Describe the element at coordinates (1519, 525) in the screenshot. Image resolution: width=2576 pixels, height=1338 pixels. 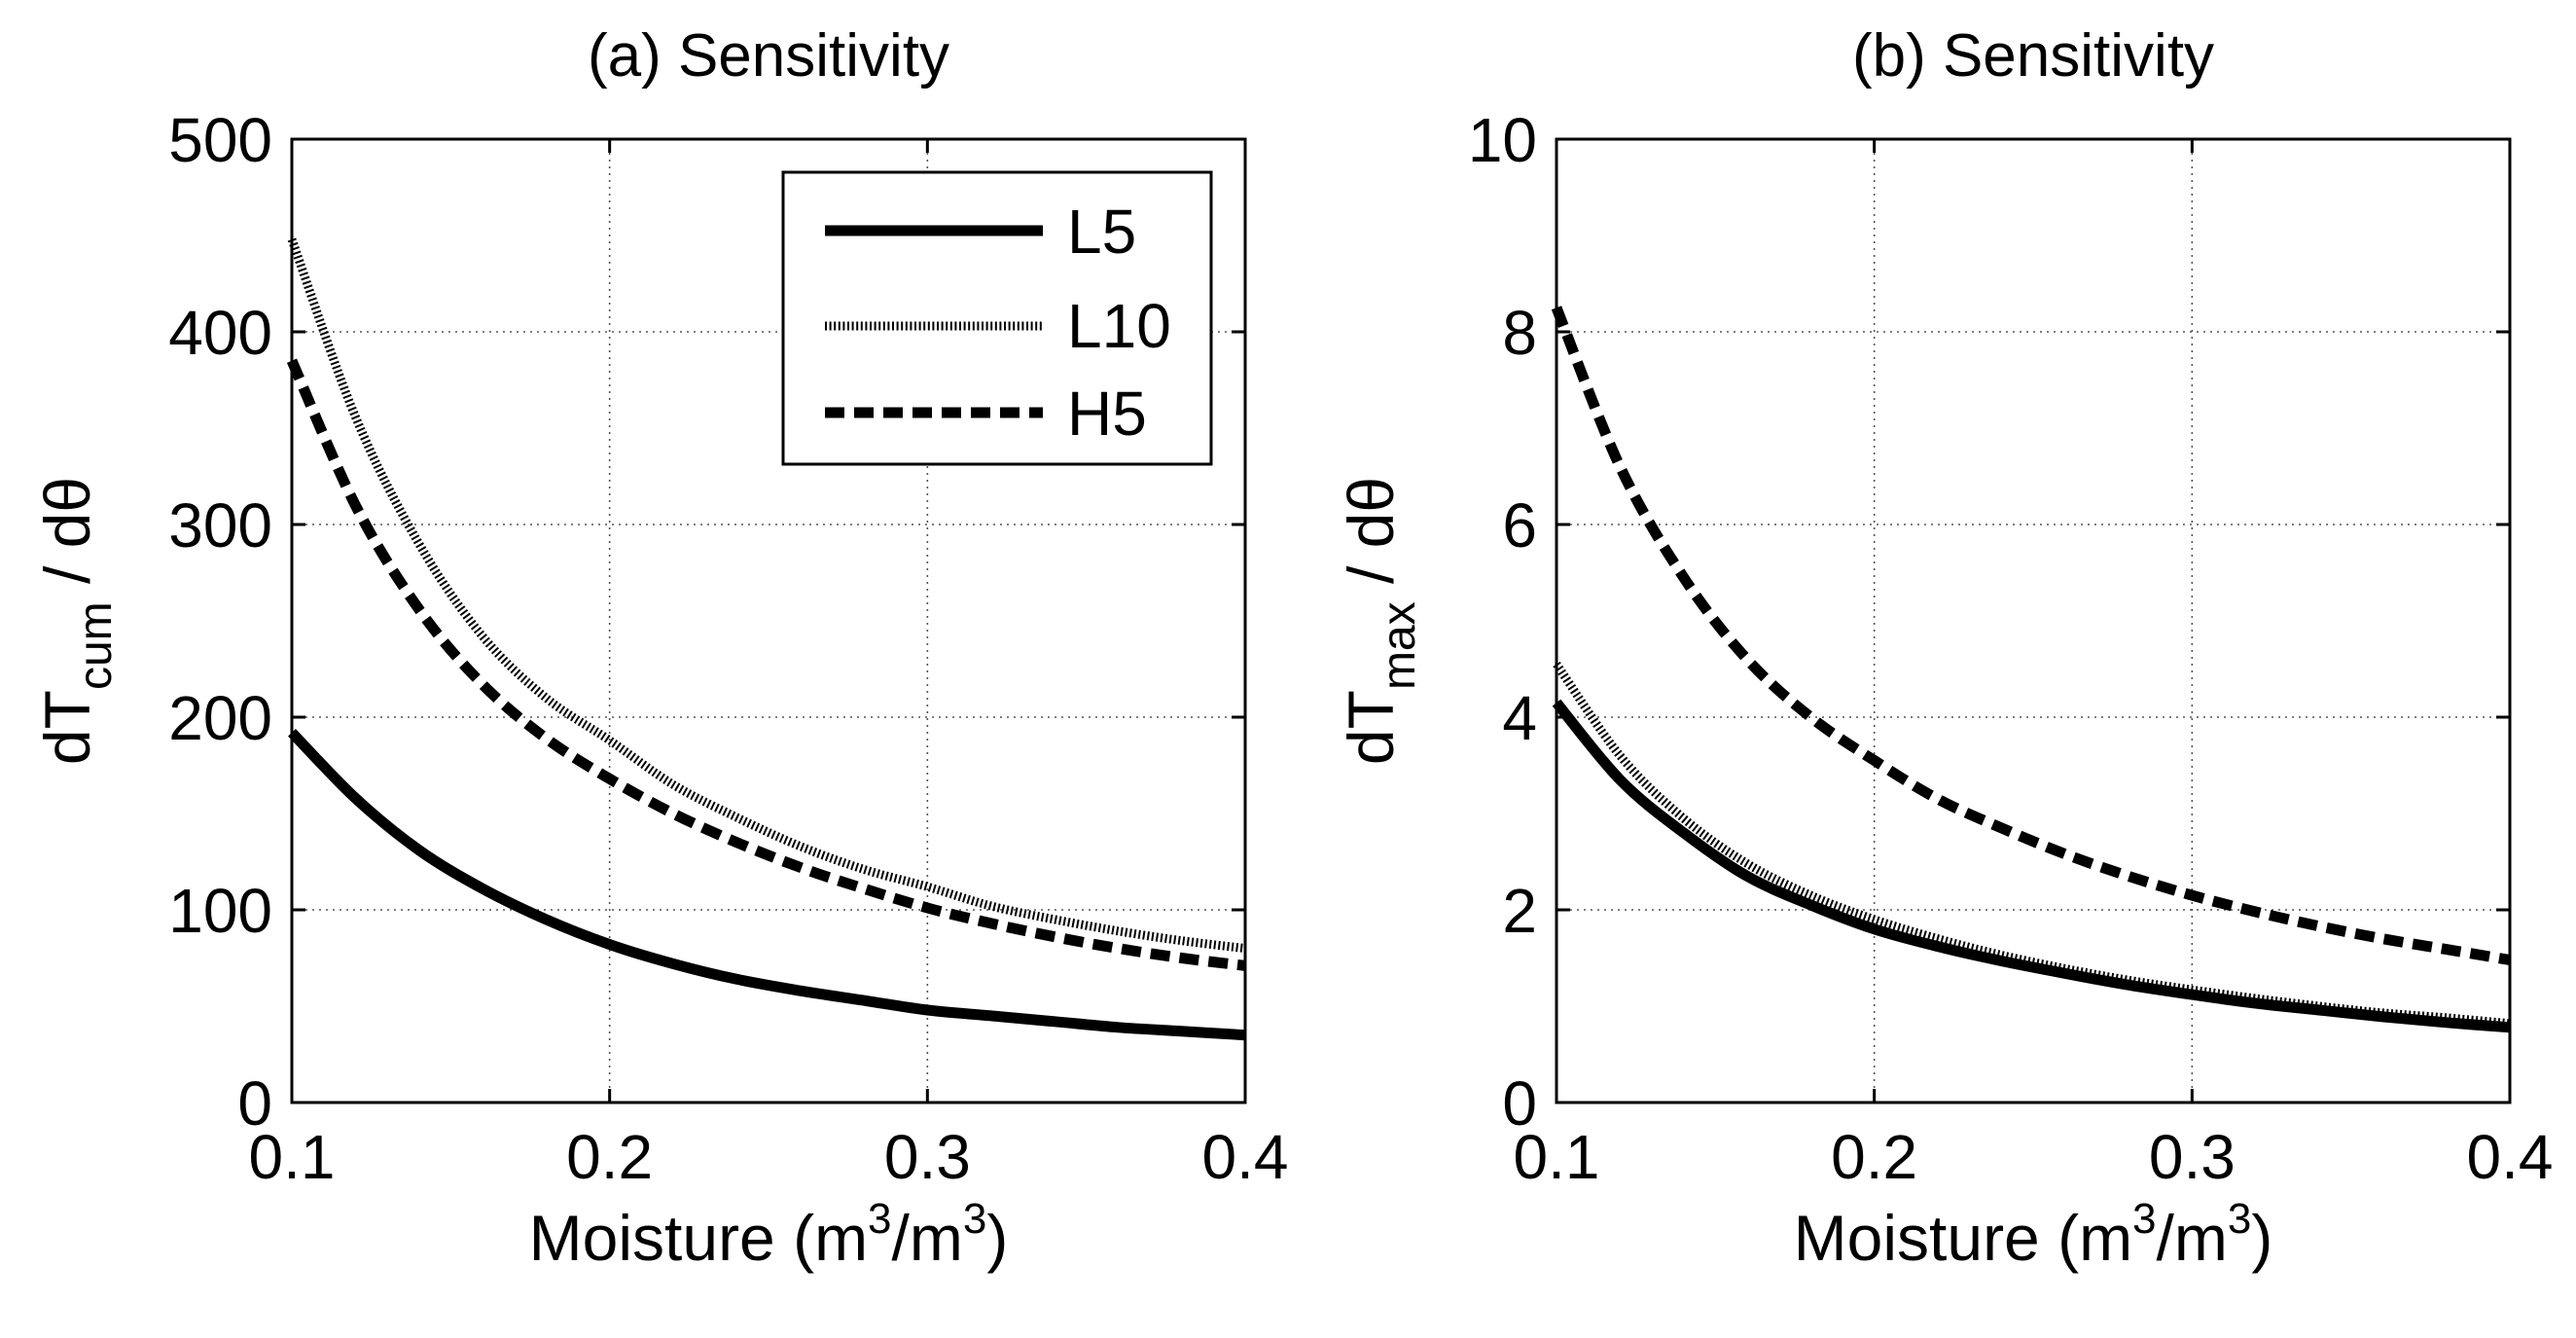
I see `y-tick-label: 6` at that location.